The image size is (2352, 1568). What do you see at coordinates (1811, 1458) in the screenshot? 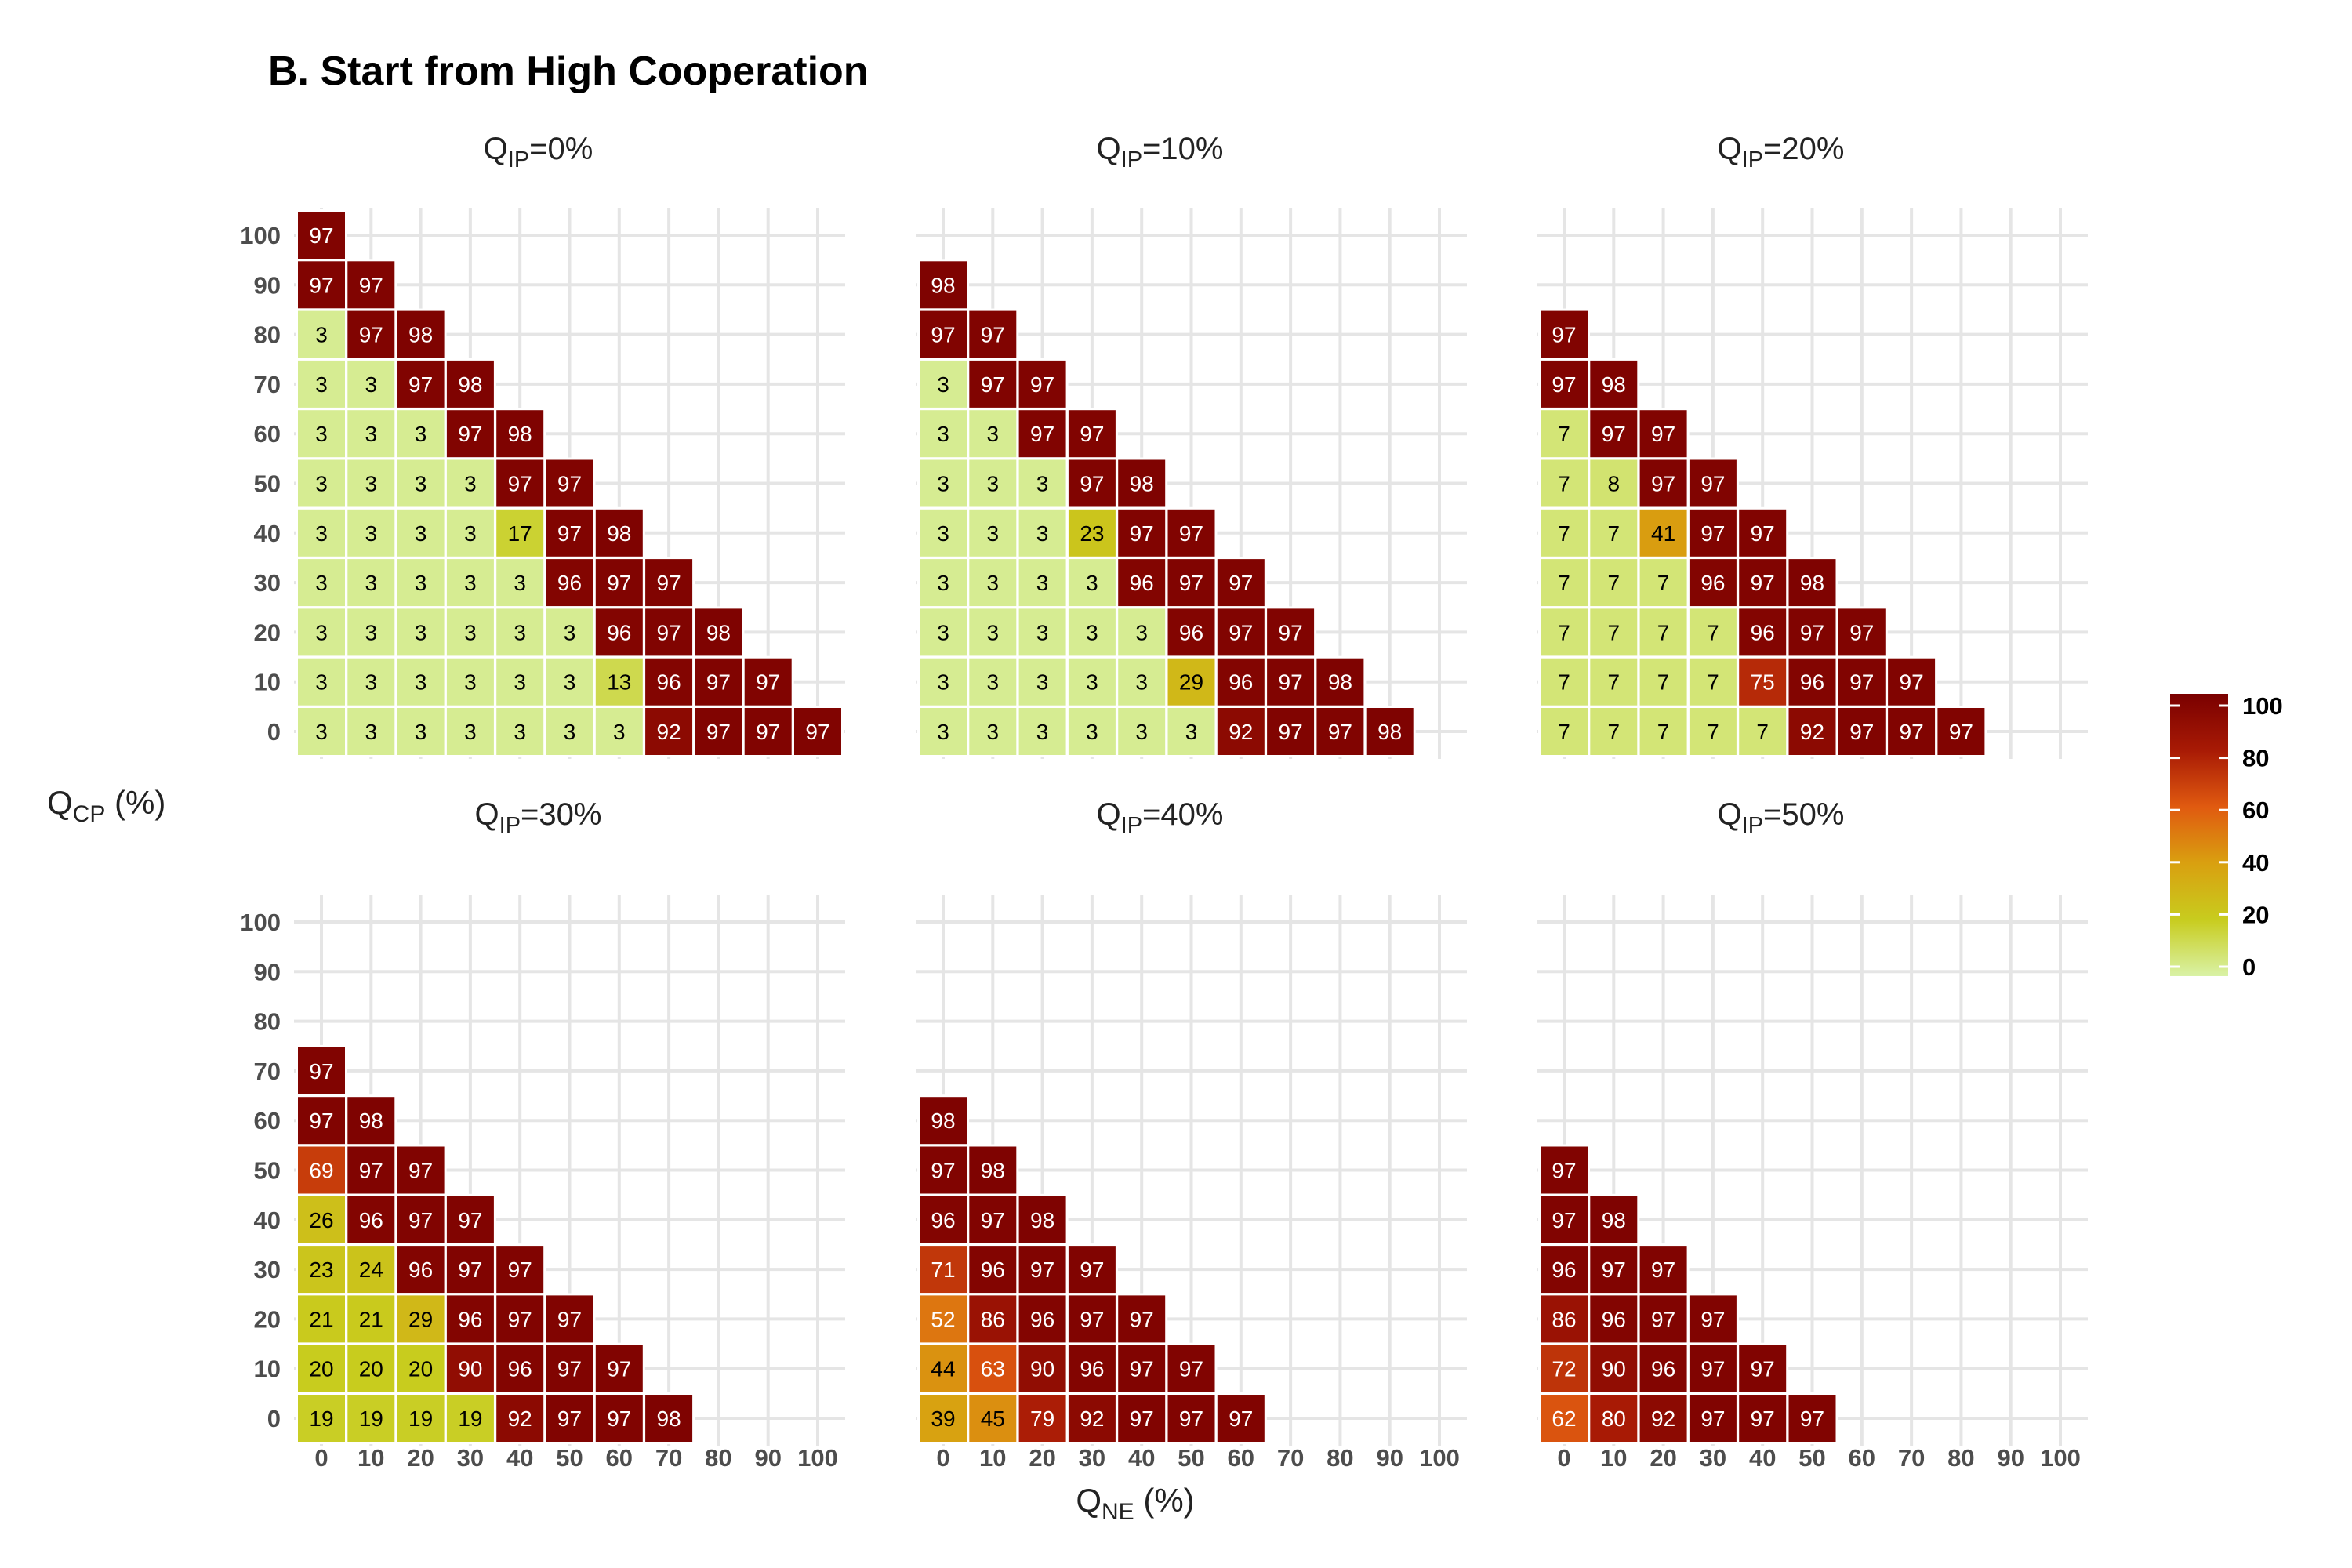
I see `x-tick-label: 50` at bounding box center [1811, 1458].